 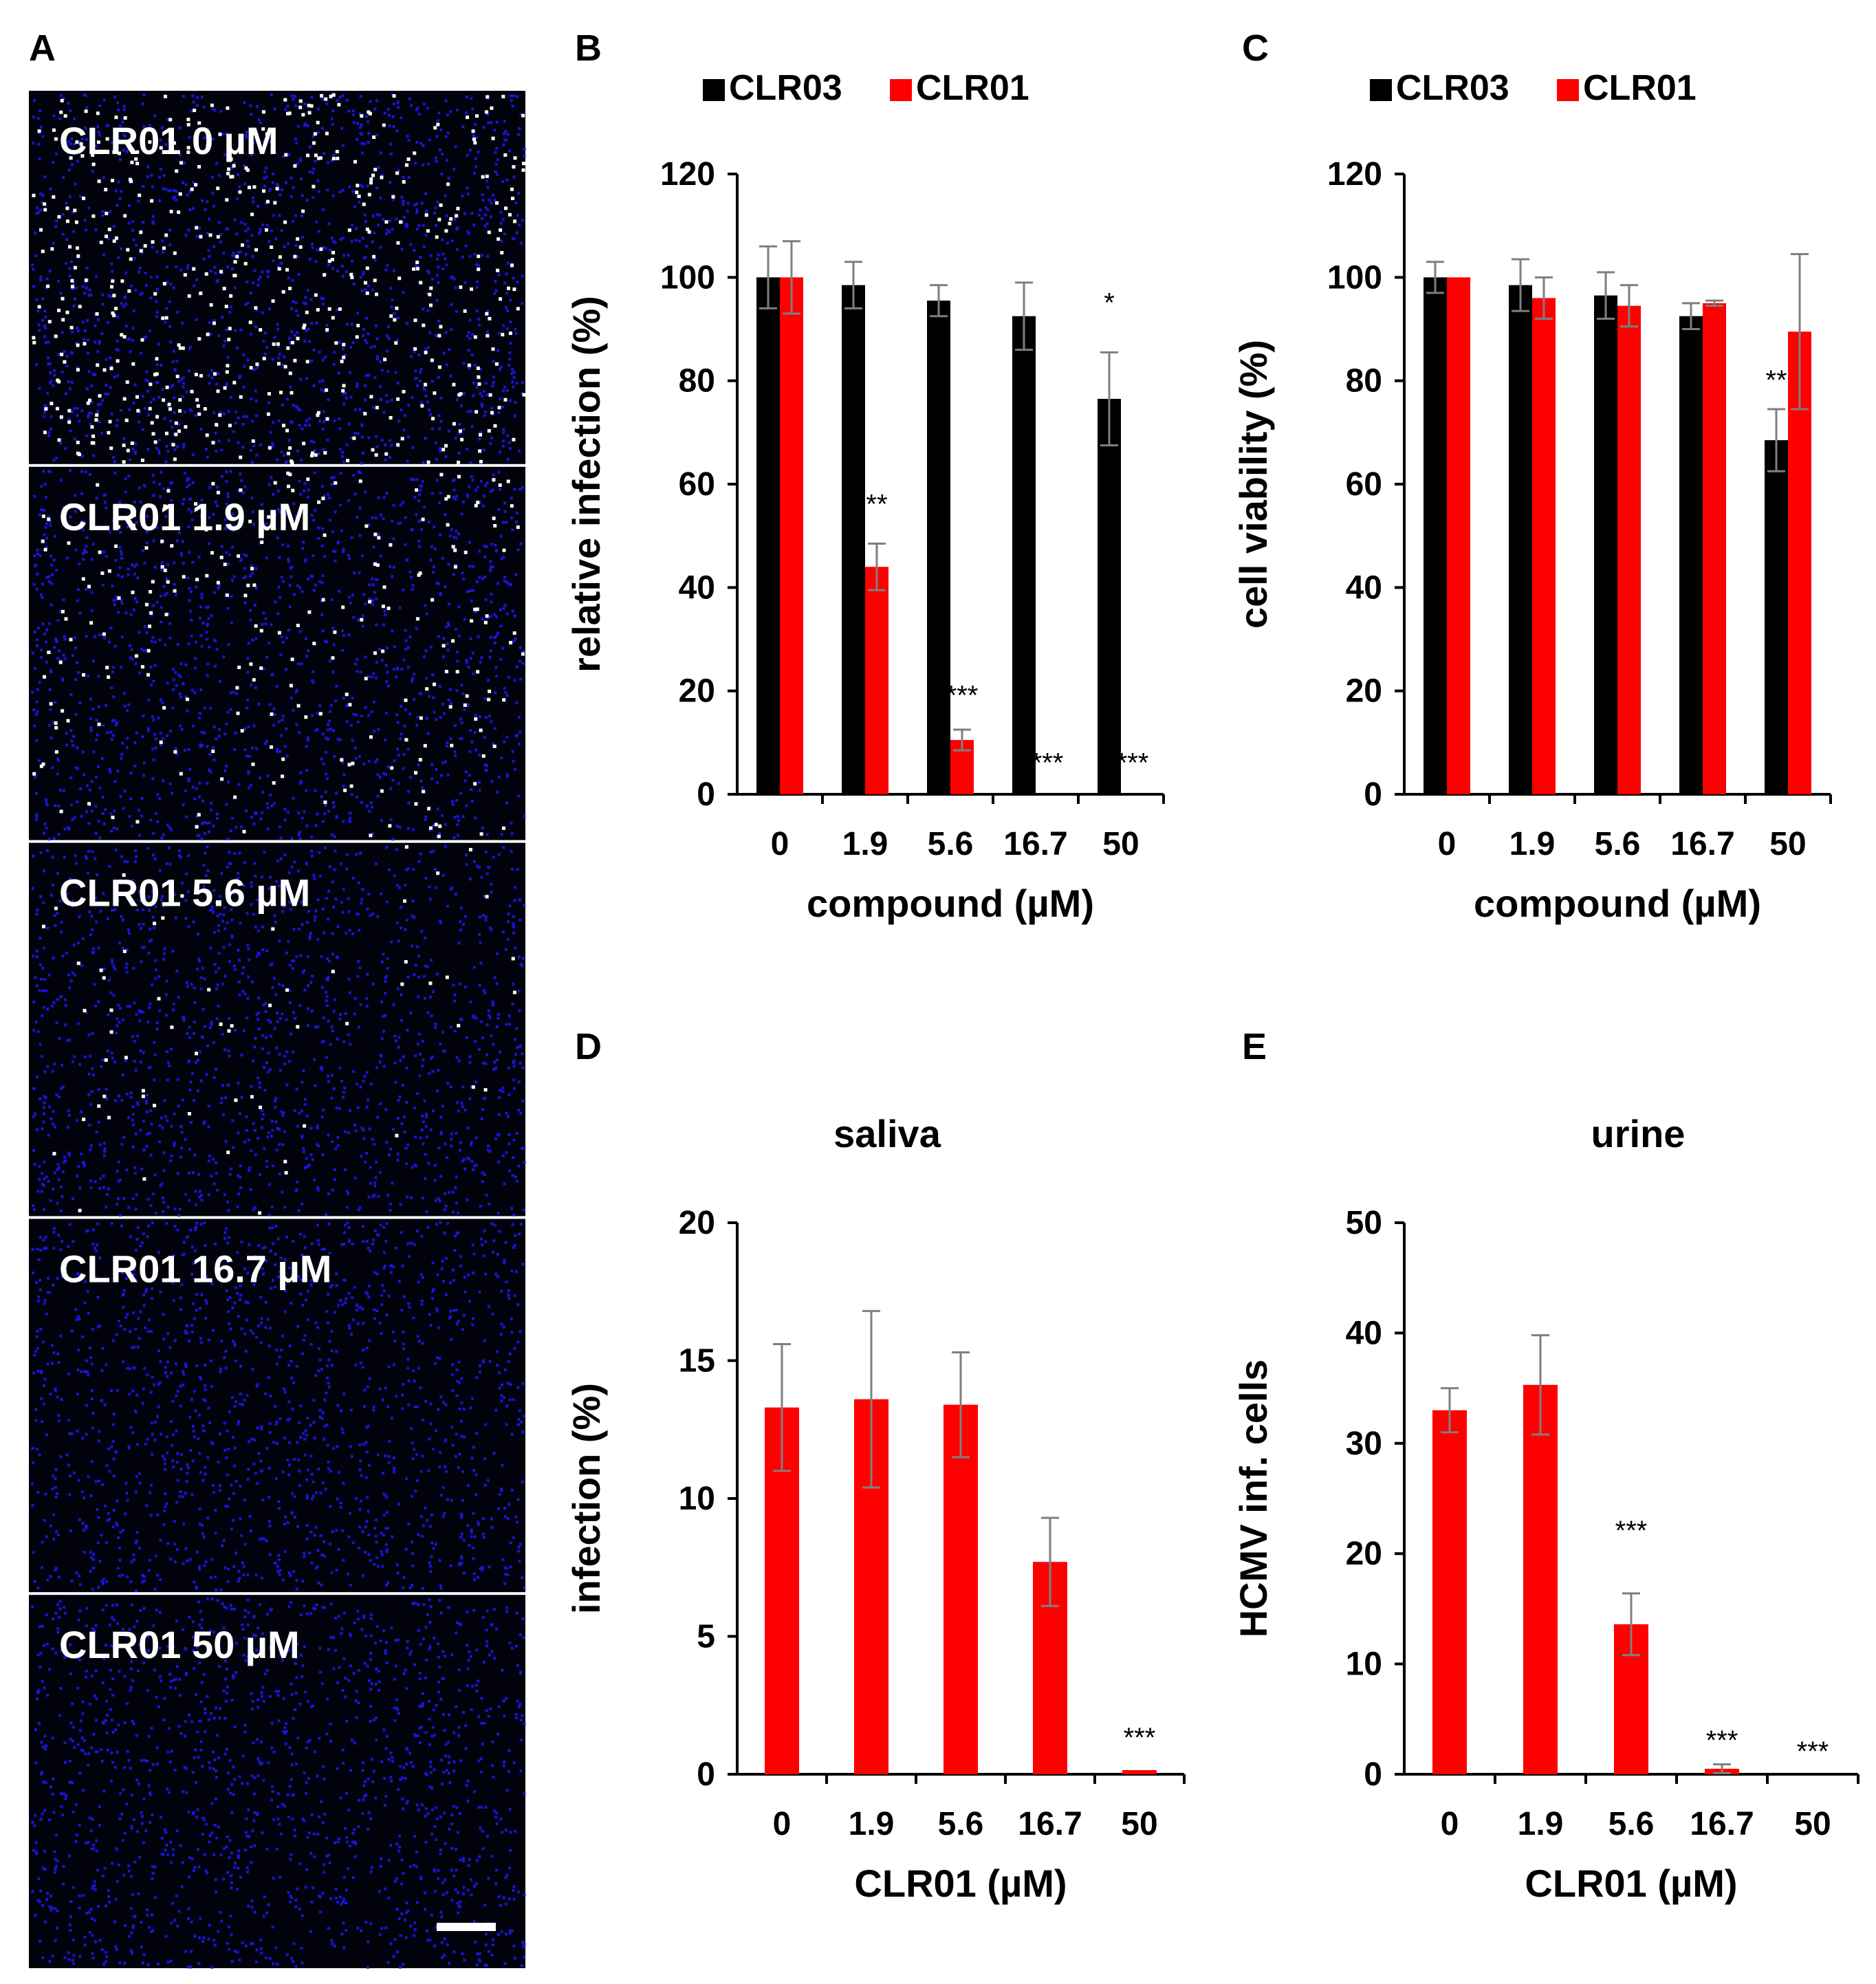 What do you see at coordinates (1253, 1499) in the screenshot?
I see `y-axis-label: HCMV inf. cells` at bounding box center [1253, 1499].